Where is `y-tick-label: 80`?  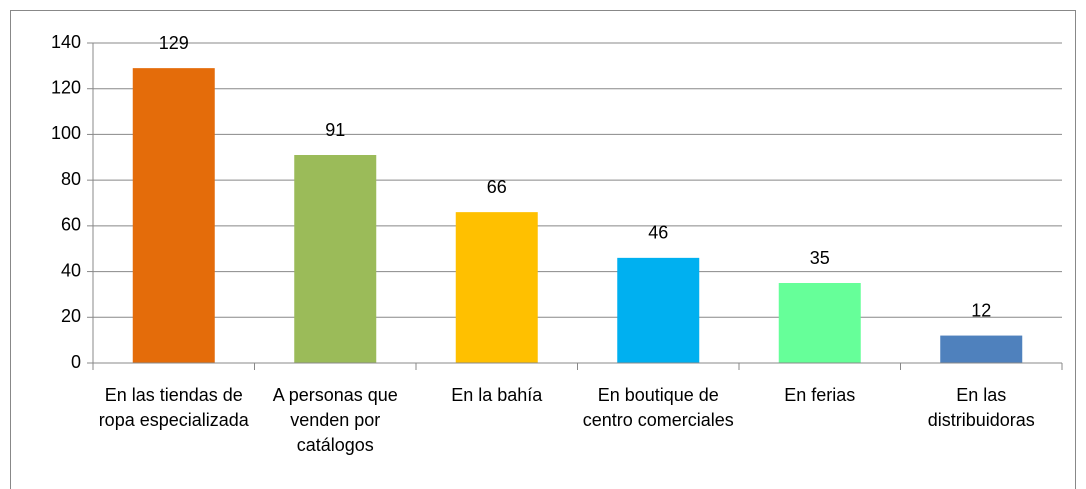
y-tick-label: 80 is located at coordinates (71, 179).